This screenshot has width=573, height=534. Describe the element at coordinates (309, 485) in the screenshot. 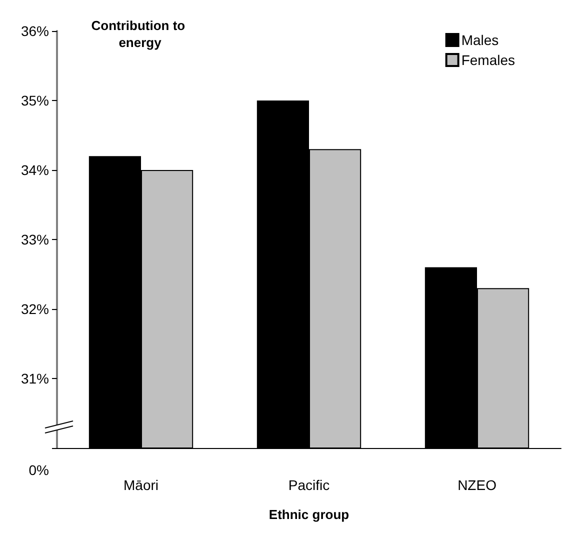

I see `x-tick-label: Pacific` at that location.